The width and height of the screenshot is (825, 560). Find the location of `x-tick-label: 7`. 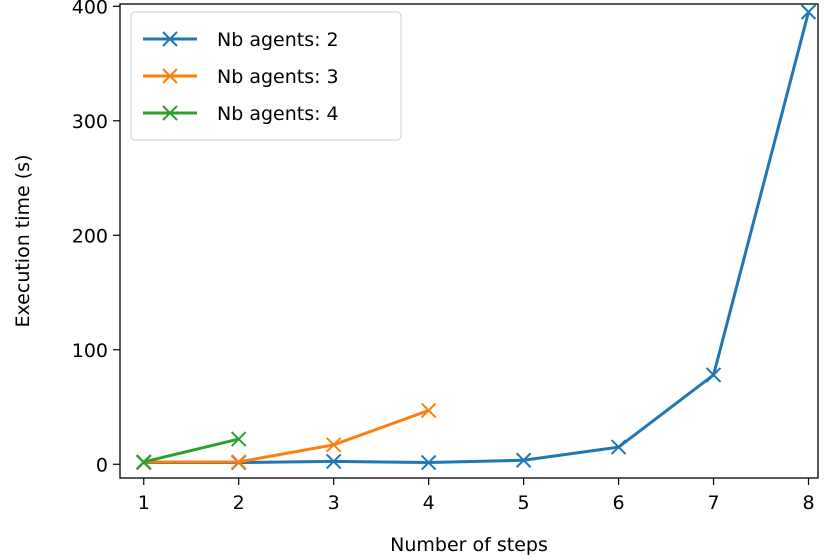

x-tick-label: 7 is located at coordinates (713, 503).